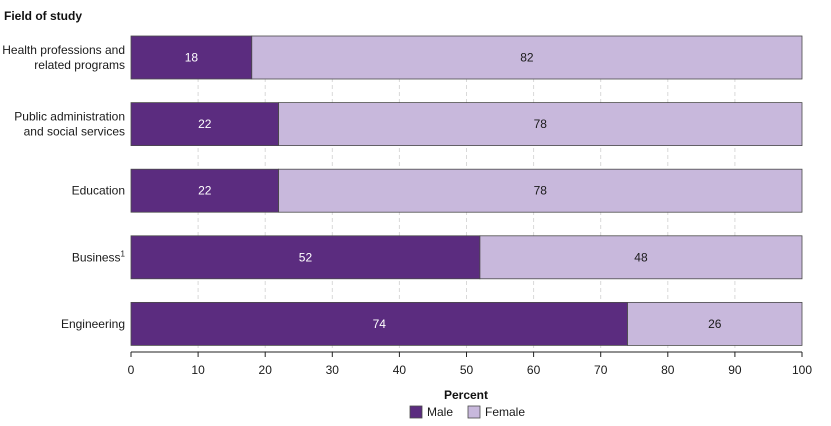 The image size is (831, 426). What do you see at coordinates (123, 253) in the screenshot?
I see `footnote-marker: 1` at bounding box center [123, 253].